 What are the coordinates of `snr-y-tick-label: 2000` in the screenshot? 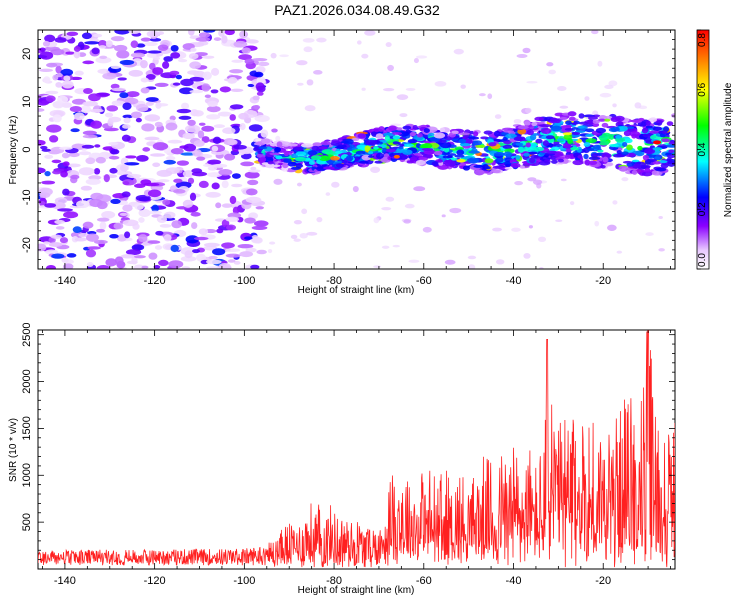 It's located at (27, 381).